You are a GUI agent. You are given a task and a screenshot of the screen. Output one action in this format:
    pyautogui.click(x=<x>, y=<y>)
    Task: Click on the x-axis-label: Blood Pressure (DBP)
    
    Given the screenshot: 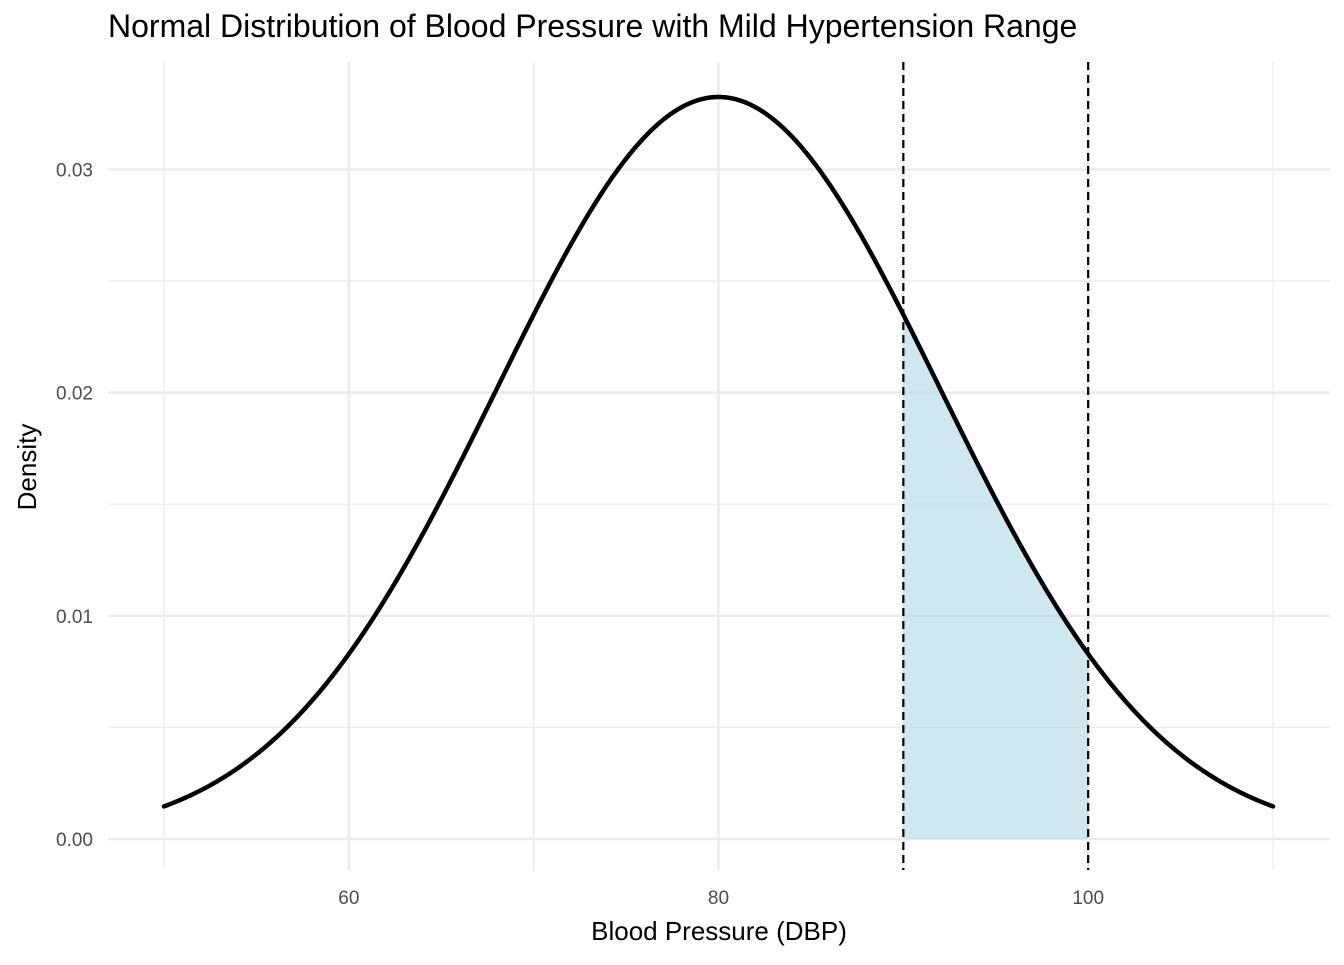 What is the action you would take?
    pyautogui.click(x=719, y=931)
    